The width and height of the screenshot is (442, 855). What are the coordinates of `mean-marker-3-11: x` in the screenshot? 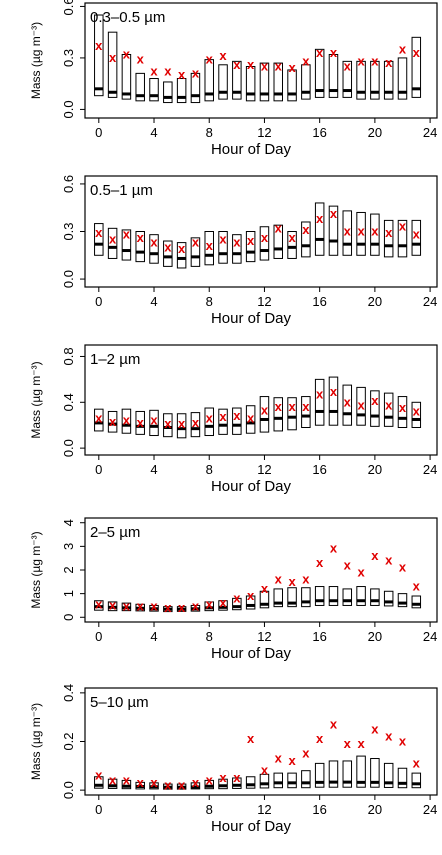 It's located at (251, 417).